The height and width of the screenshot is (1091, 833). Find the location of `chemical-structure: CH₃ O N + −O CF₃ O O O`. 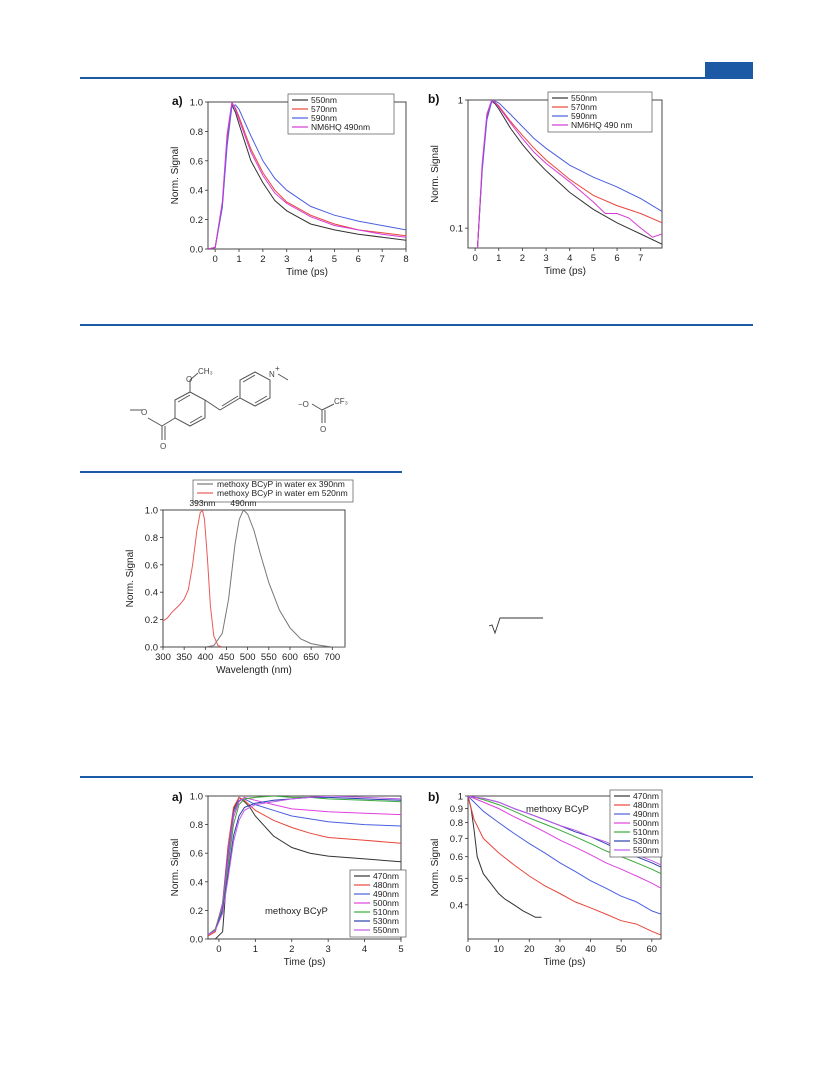

chemical-structure: CH₃ O N + −O CF₃ O O O is located at coordinates (239, 407).